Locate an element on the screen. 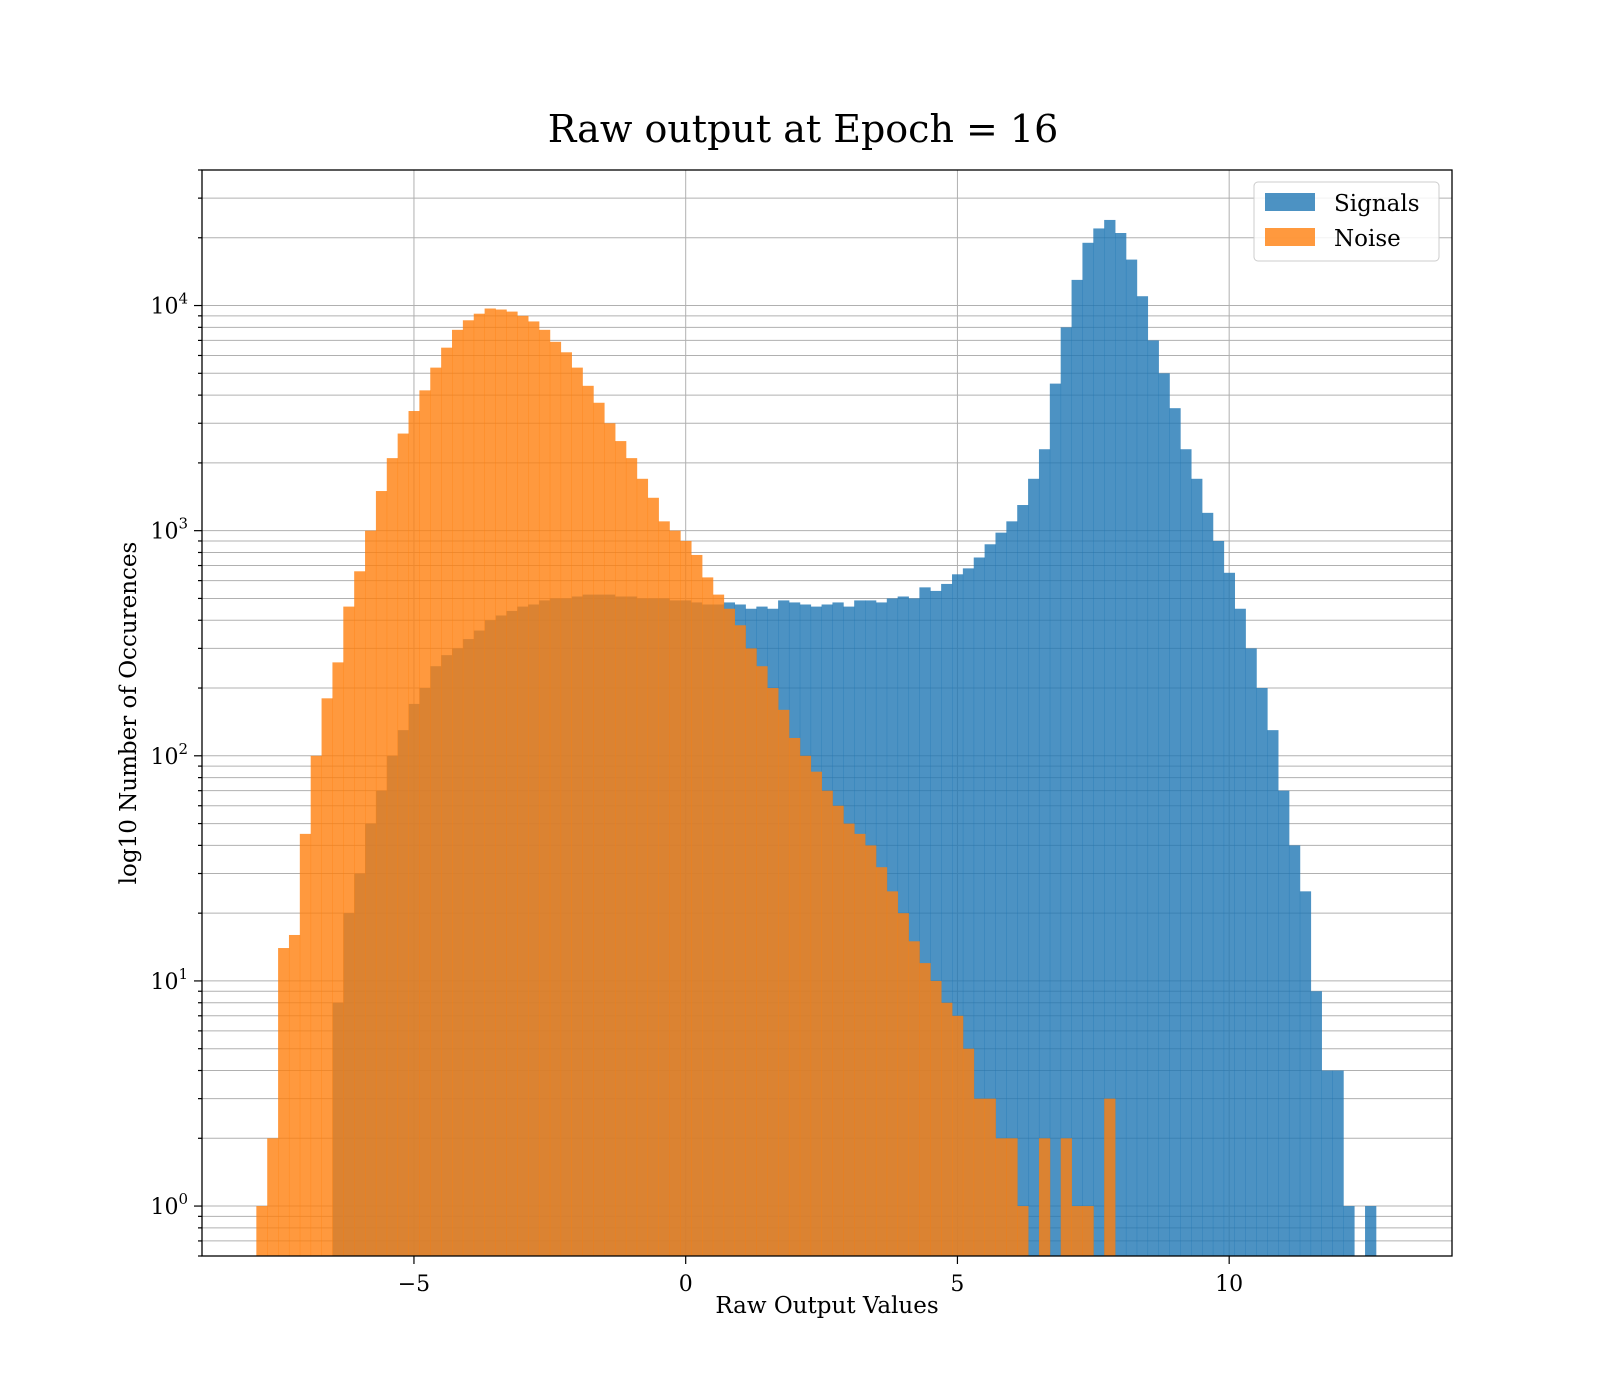 This screenshot has width=1600, height=1400. legend-swatch-noise is located at coordinates (1290, 237).